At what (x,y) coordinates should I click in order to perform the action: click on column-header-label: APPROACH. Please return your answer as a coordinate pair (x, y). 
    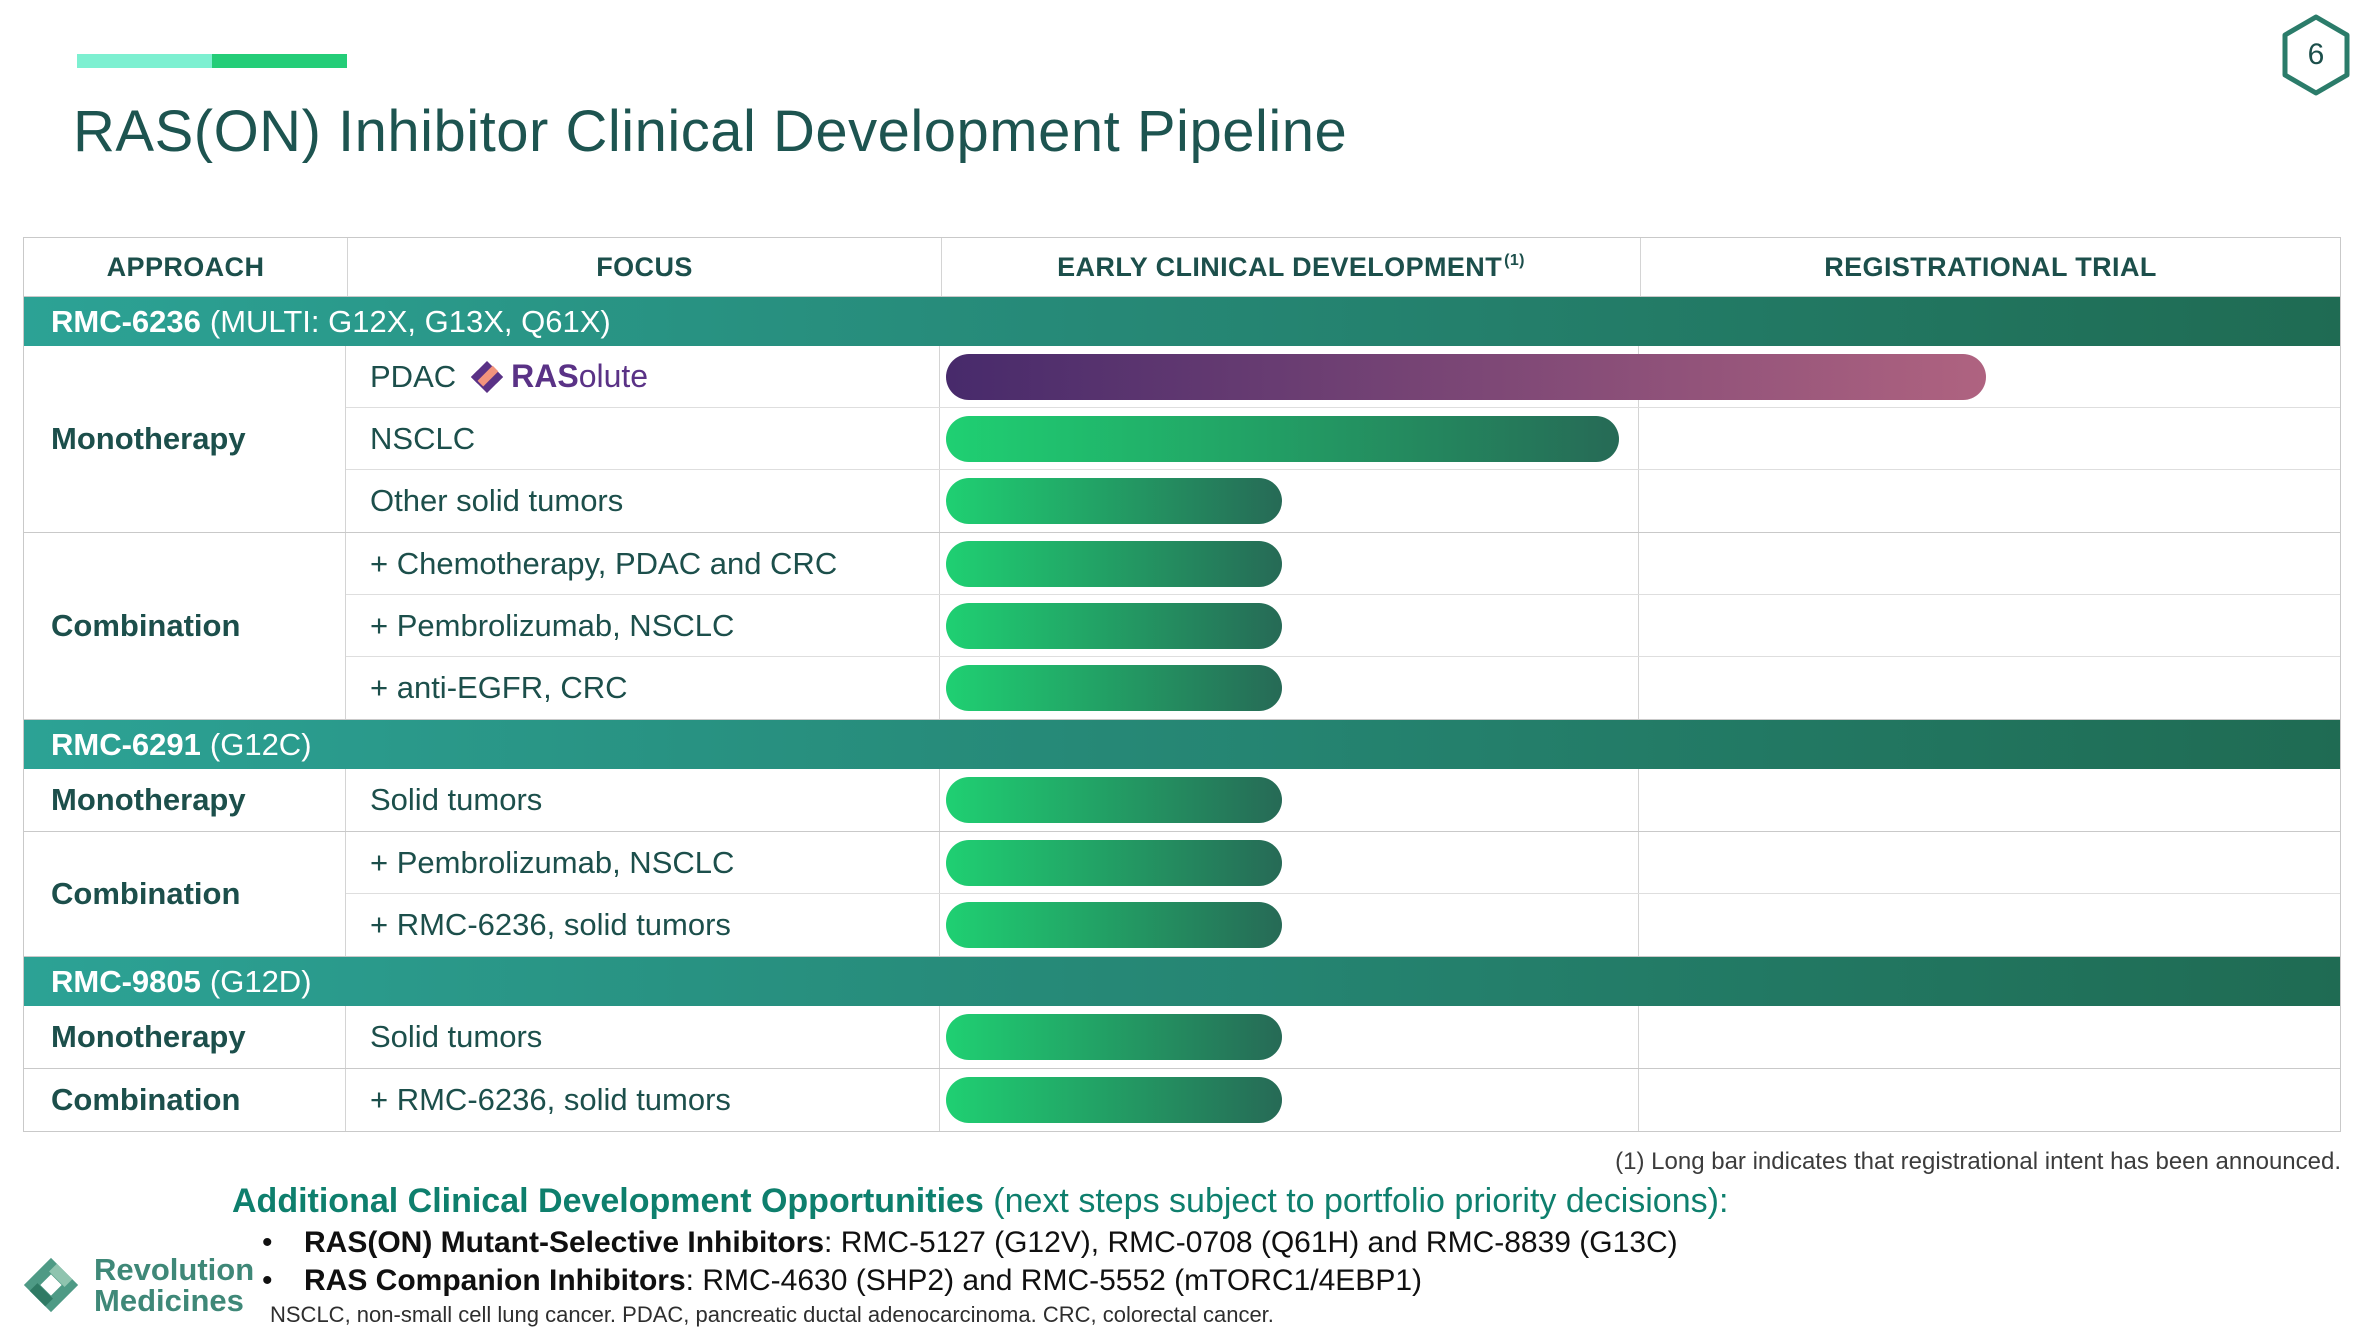
    Looking at the image, I should click on (185, 266).